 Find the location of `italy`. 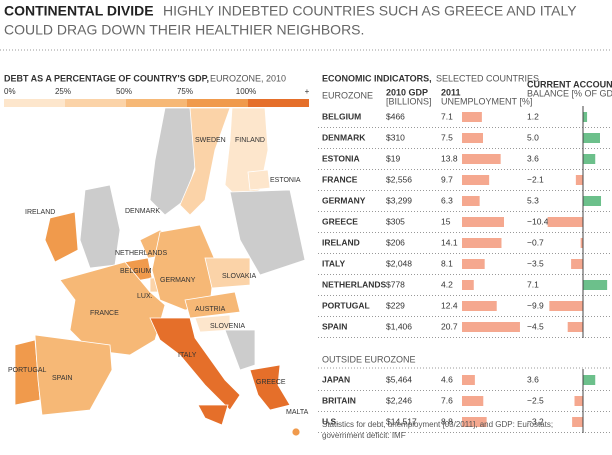

italy is located at coordinates (195, 364).